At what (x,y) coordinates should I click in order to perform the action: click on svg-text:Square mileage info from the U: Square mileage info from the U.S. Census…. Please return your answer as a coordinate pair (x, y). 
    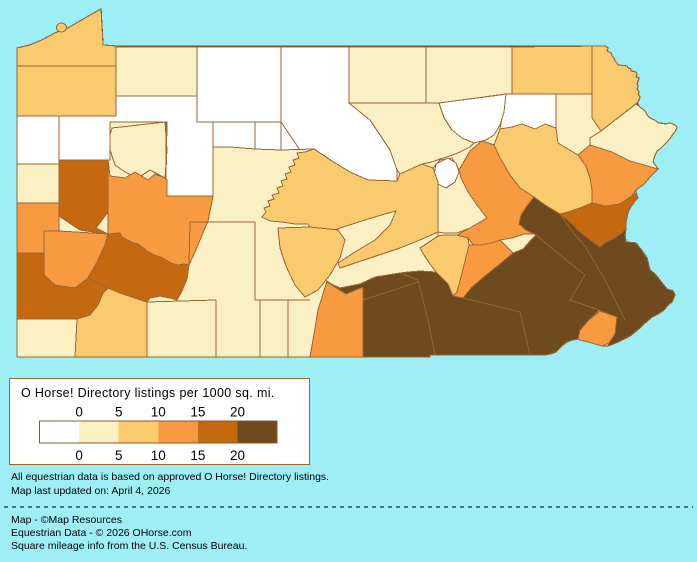
    Looking at the image, I should click on (129, 546).